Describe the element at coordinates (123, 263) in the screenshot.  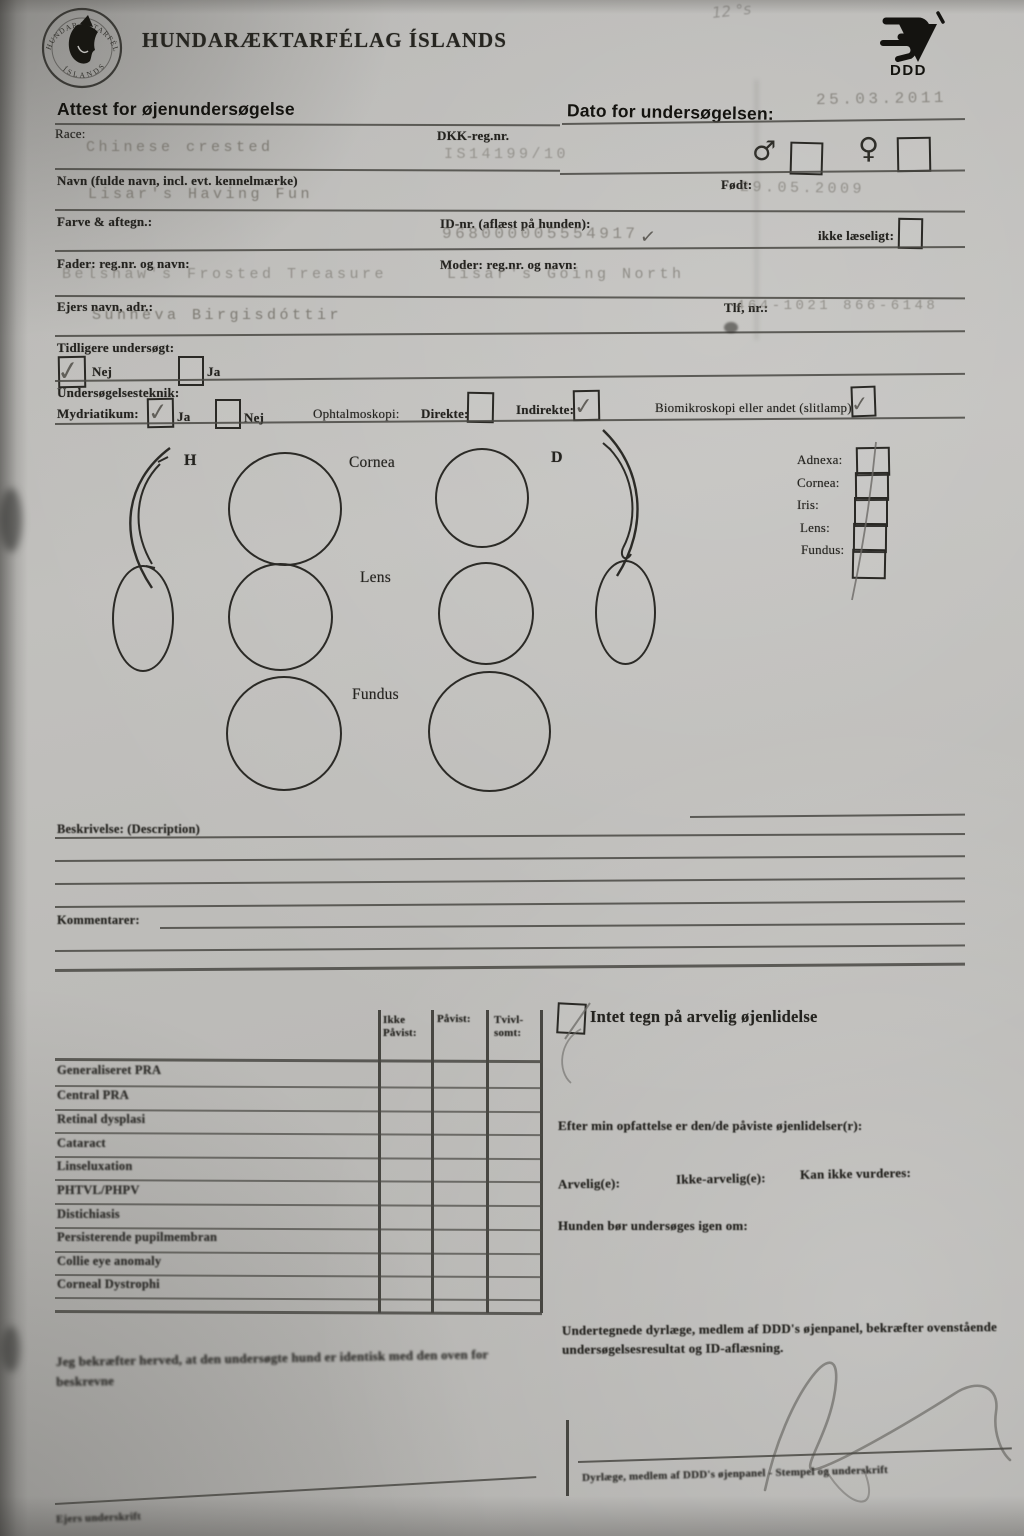
I see `fader-label: Fader: reg.nr. og navn:` at that location.